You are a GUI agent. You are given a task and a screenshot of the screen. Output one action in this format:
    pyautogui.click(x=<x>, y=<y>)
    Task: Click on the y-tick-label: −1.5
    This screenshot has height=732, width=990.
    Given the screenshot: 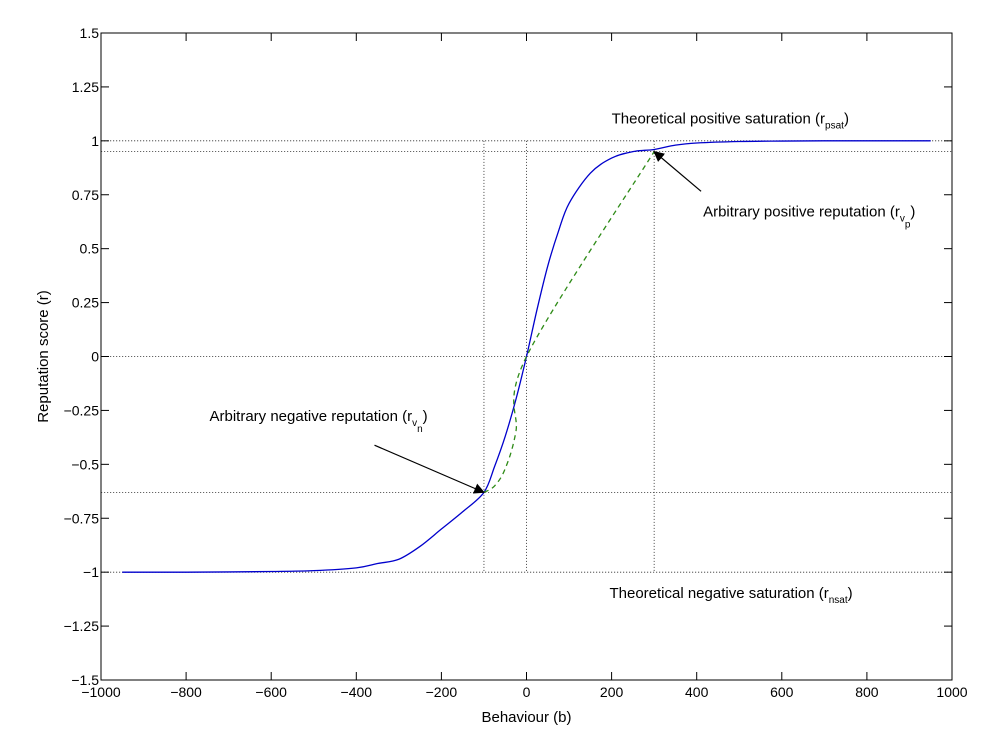 What is the action you would take?
    pyautogui.click(x=85, y=680)
    